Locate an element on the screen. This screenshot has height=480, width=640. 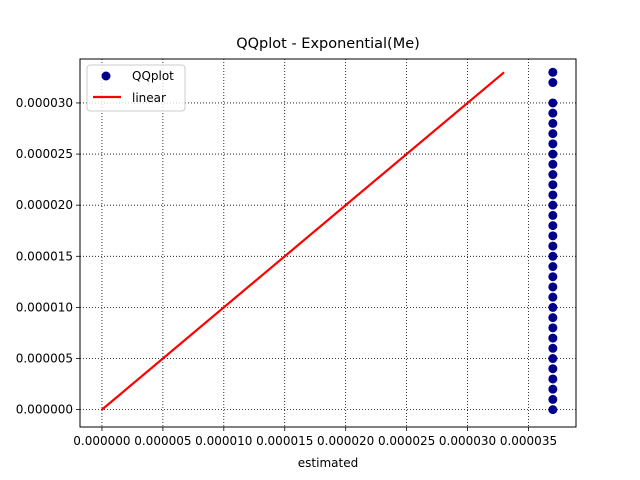
legend: QQplot linear is located at coordinates (136, 88).